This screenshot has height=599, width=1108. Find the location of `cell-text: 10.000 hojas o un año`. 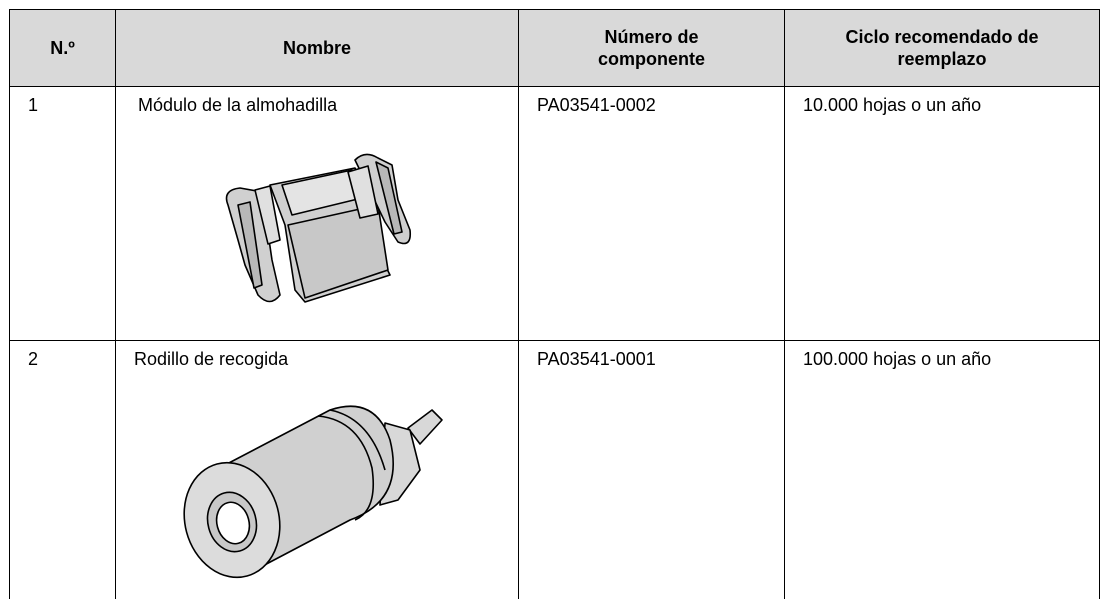

cell-text: 10.000 hojas o un año is located at coordinates (892, 105).